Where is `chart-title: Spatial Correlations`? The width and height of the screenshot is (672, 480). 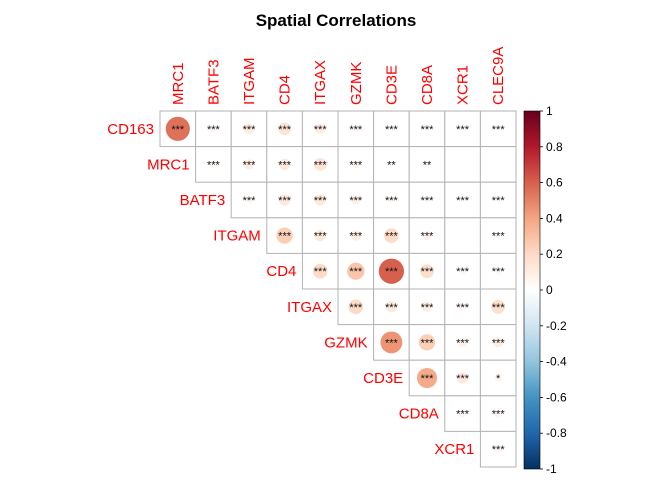 chart-title: Spatial Correlations is located at coordinates (336, 20).